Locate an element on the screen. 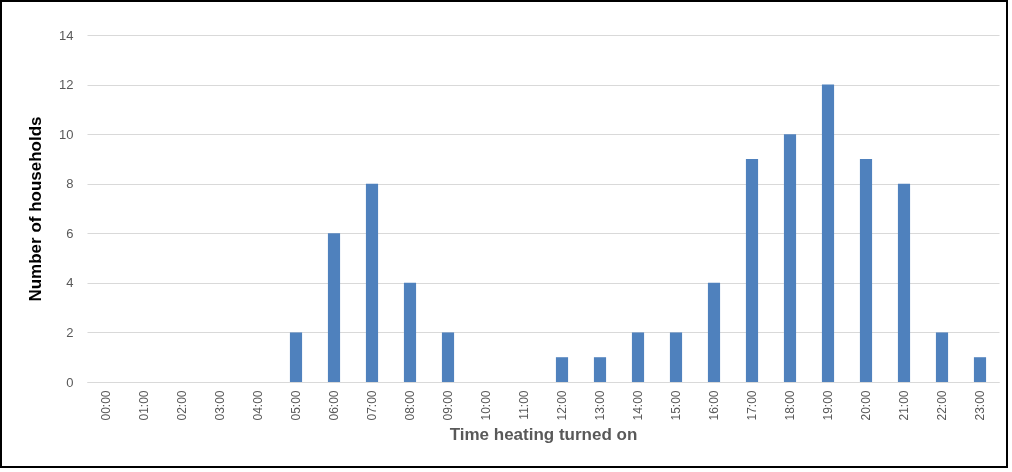 Image resolution: width=1012 pixels, height=472 pixels. x-tick-label: 00:00 is located at coordinates (106, 405).